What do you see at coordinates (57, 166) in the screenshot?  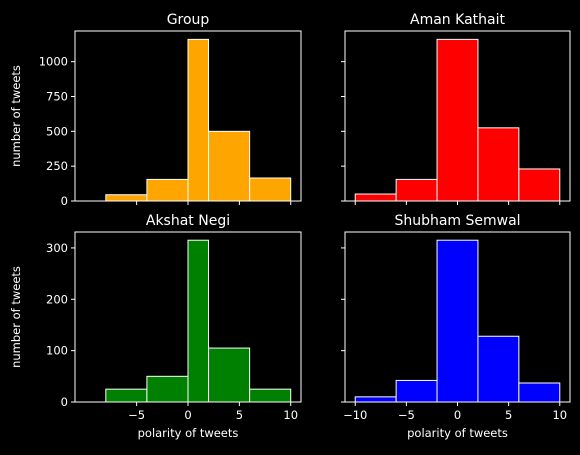 I see `y-tick-label: 250` at bounding box center [57, 166].